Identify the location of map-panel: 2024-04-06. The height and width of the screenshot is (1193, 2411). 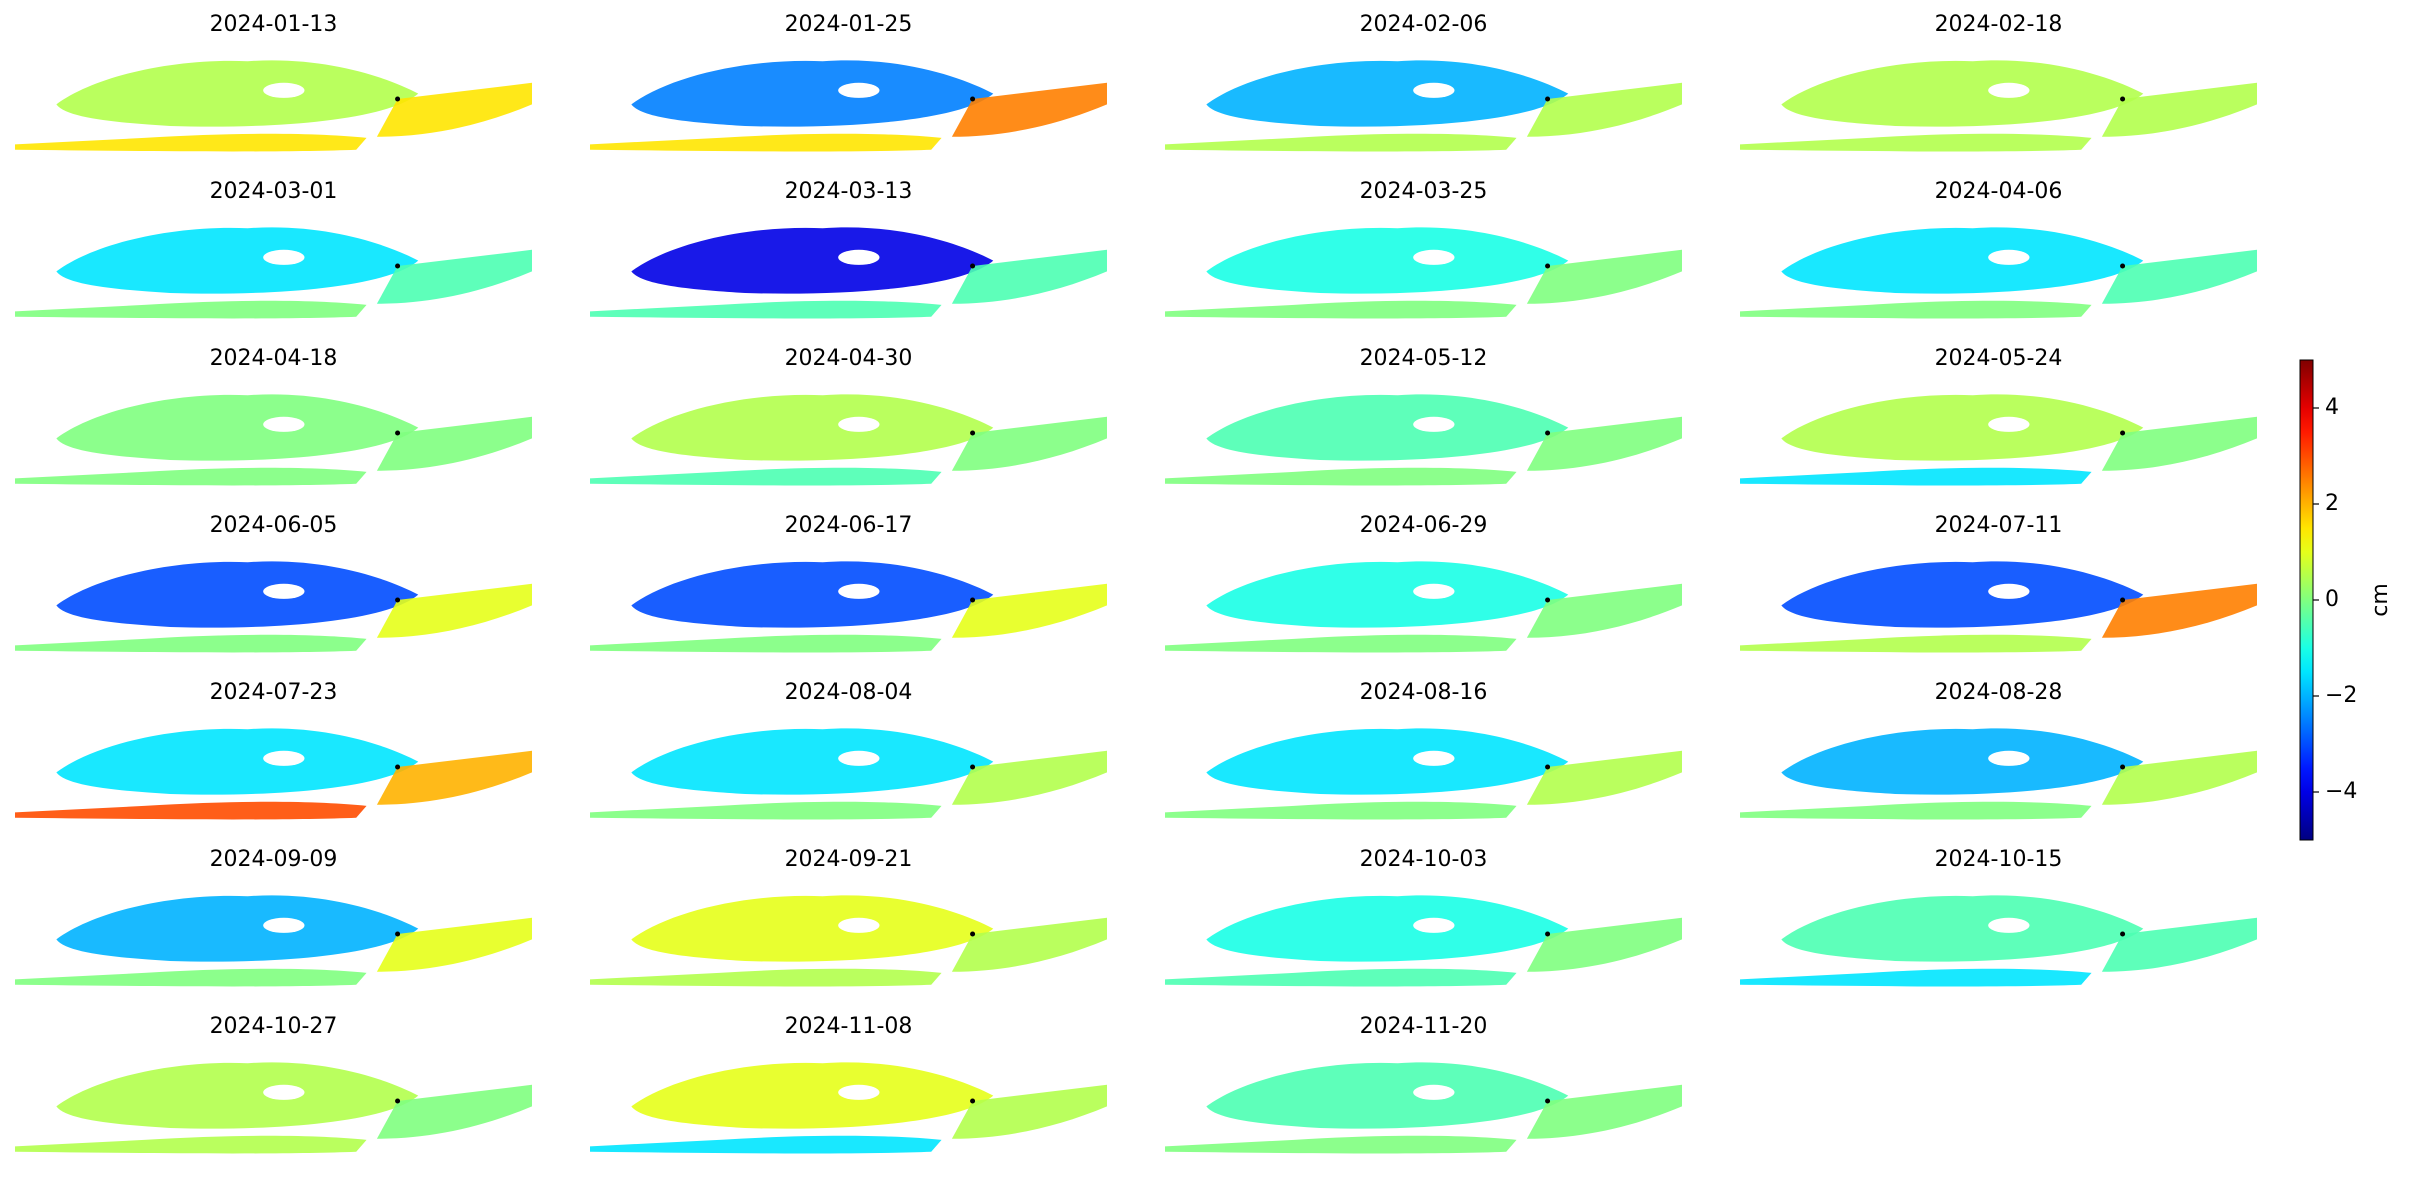
(1998, 249).